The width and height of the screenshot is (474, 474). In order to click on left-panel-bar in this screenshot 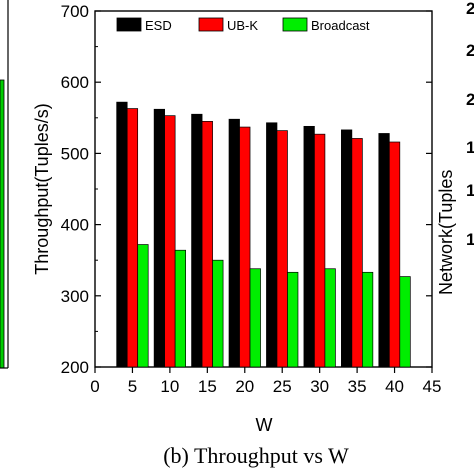, I will do `click(2, 224)`.